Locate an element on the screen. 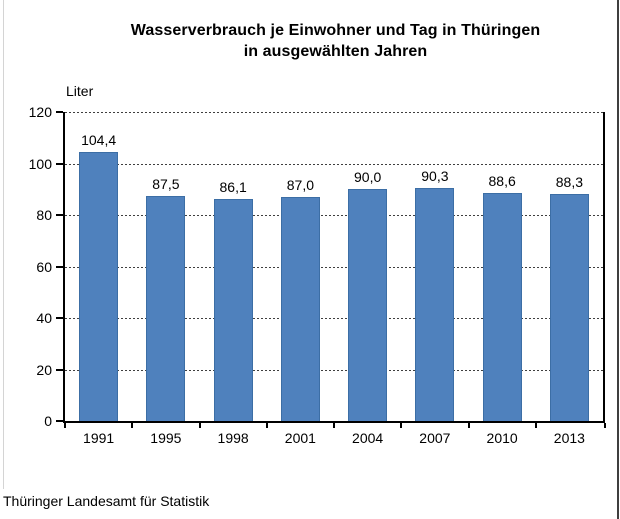 This screenshot has width=620, height=519. left-border-line is located at coordinates (3, 244).